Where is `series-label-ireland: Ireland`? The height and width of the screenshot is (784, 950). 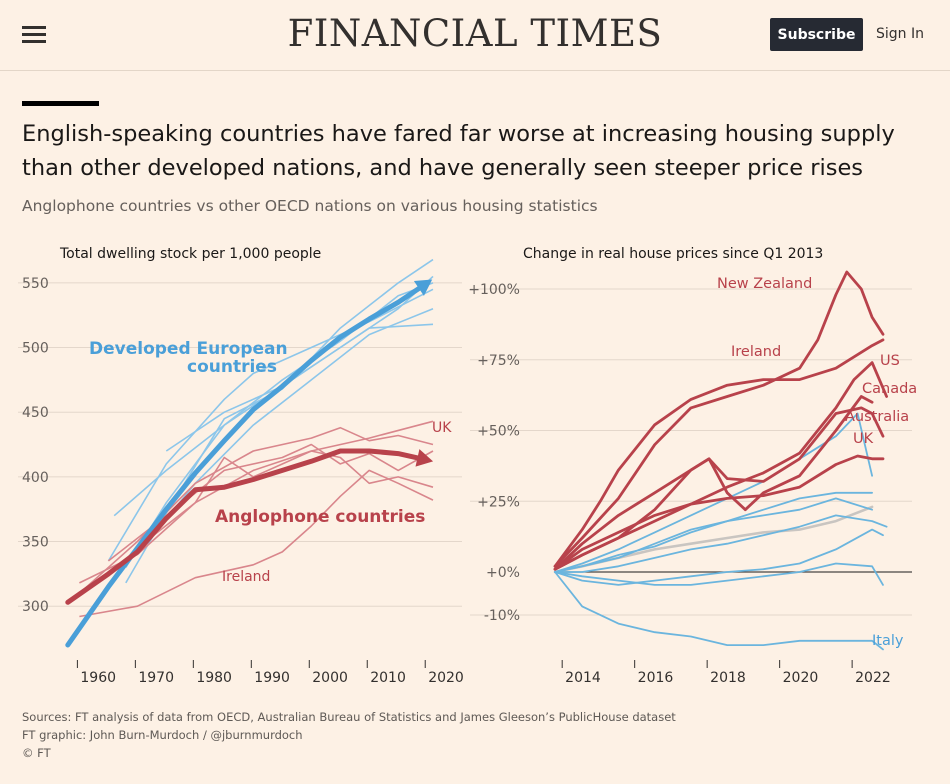 series-label-ireland: Ireland is located at coordinates (756, 352).